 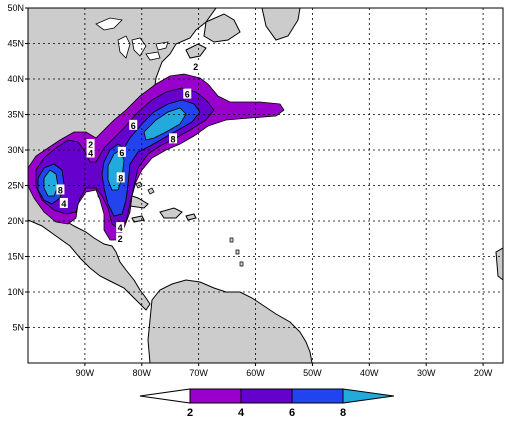 What do you see at coordinates (292, 413) in the screenshot?
I see `colorbar-label-6: 6` at bounding box center [292, 413].